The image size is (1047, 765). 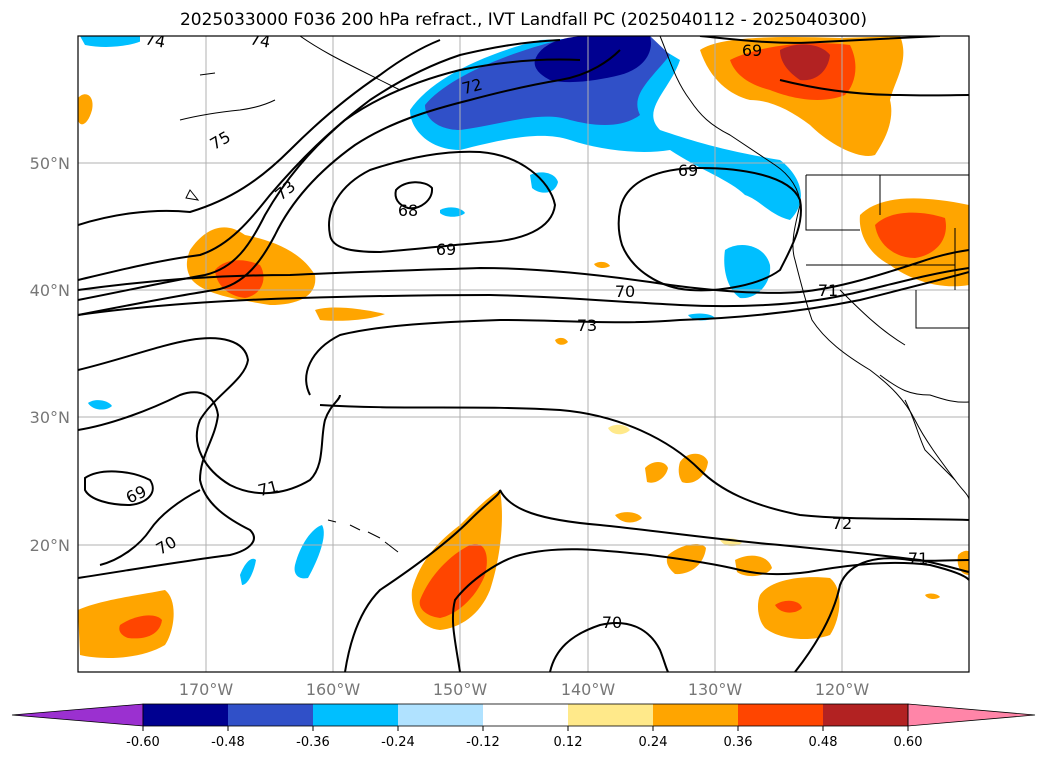 What do you see at coordinates (50, 163) in the screenshot?
I see `lat-label-50: 50°N` at bounding box center [50, 163].